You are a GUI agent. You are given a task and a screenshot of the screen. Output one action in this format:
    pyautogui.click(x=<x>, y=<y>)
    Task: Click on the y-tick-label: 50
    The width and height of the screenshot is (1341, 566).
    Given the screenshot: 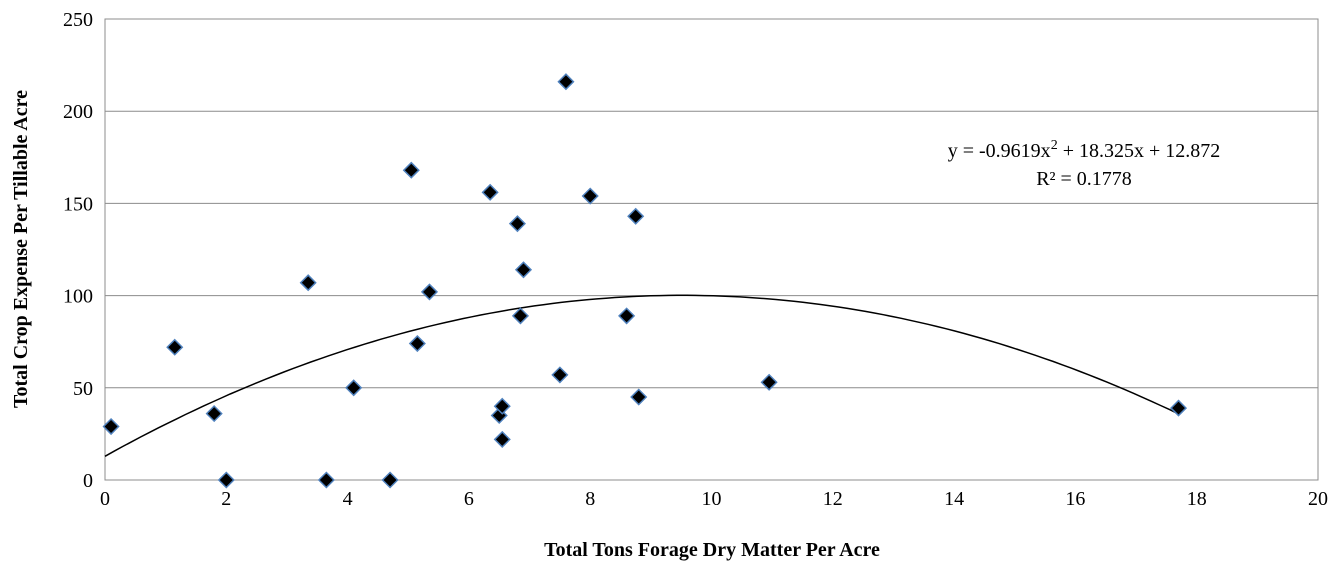 What is the action you would take?
    pyautogui.click(x=83, y=389)
    